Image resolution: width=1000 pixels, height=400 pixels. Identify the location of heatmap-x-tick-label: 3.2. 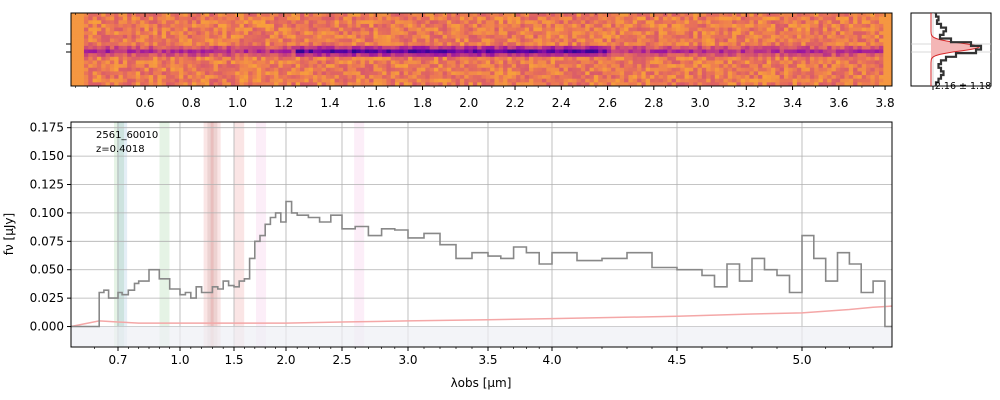
(746, 103).